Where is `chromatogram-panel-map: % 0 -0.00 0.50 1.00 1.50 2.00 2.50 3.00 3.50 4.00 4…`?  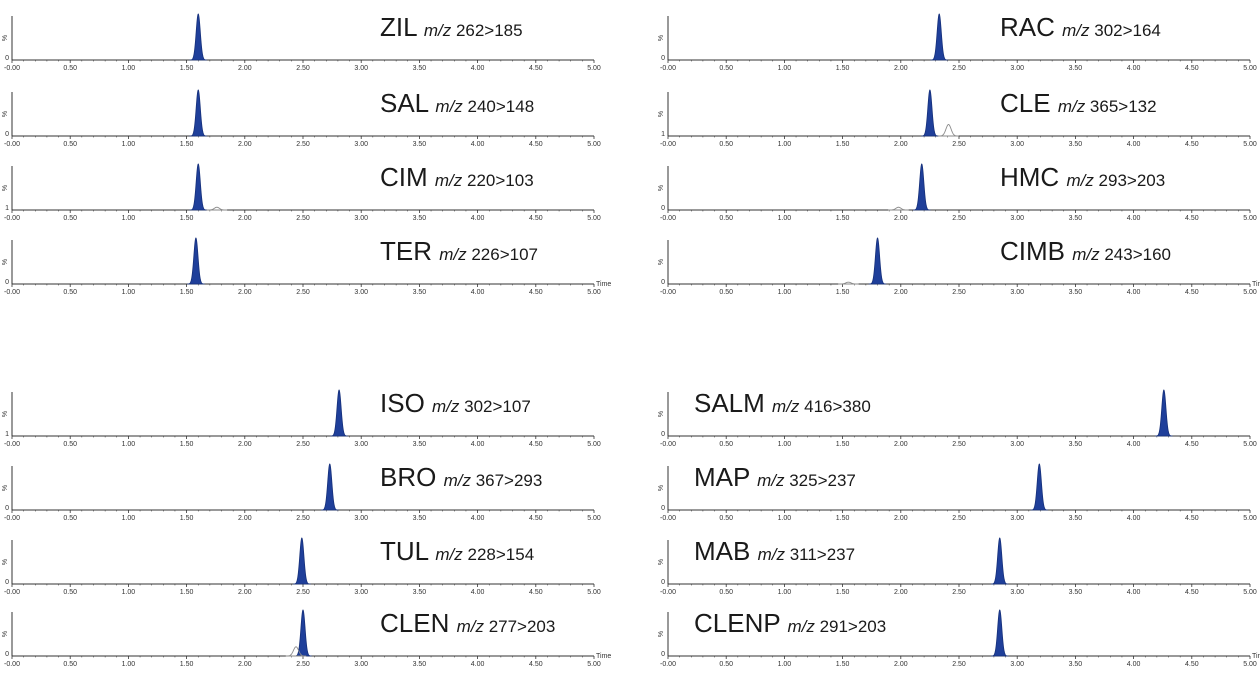 chromatogram-panel-map: % 0 -0.00 0.50 1.00 1.50 2.00 2.50 3.00 3.50 4.00 4… is located at coordinates (957, 492).